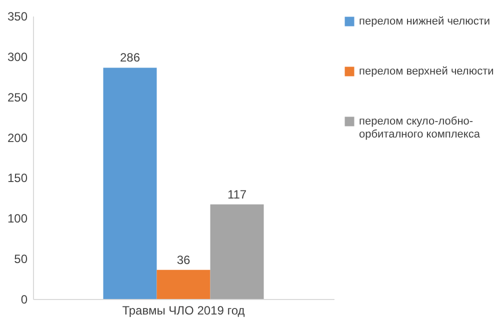 This screenshot has width=500, height=324. I want to click on data-label: 36, so click(183, 259).